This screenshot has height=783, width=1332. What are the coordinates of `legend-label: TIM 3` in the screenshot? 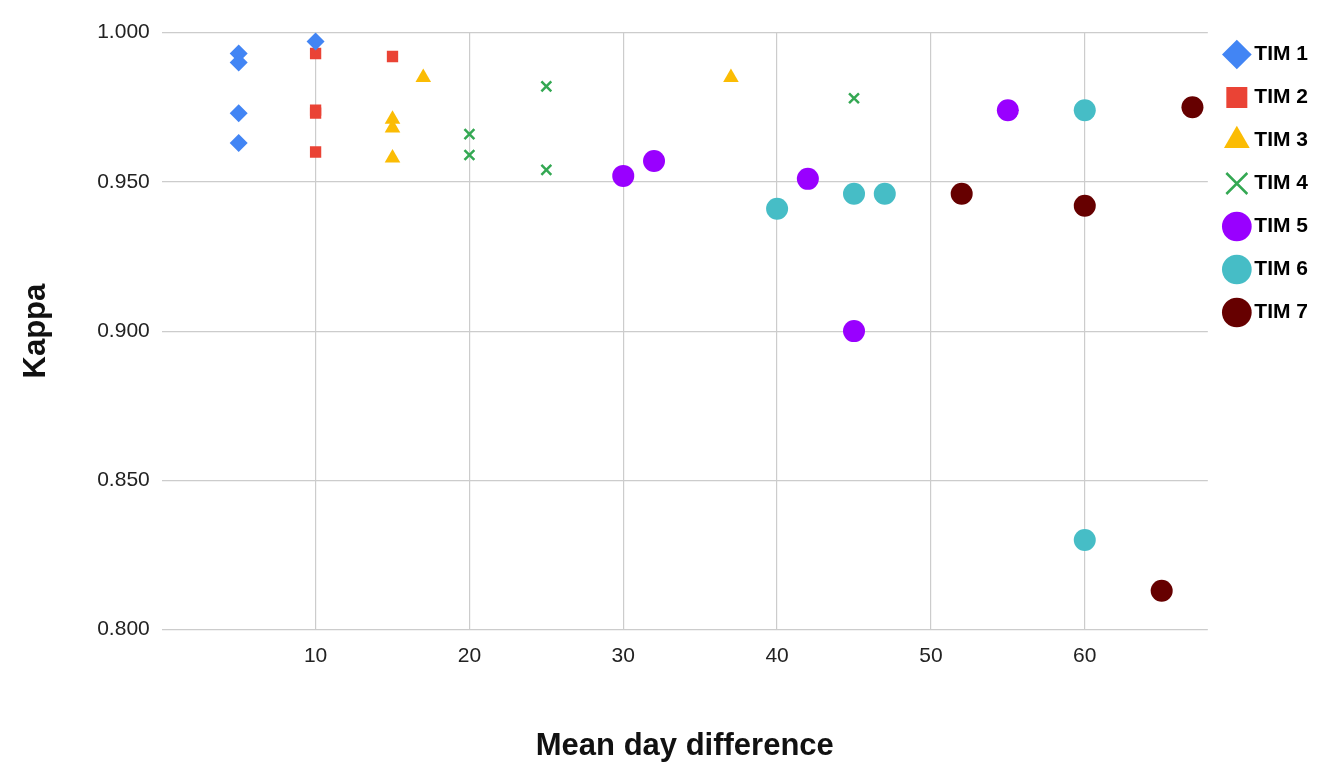 It's located at (1281, 139).